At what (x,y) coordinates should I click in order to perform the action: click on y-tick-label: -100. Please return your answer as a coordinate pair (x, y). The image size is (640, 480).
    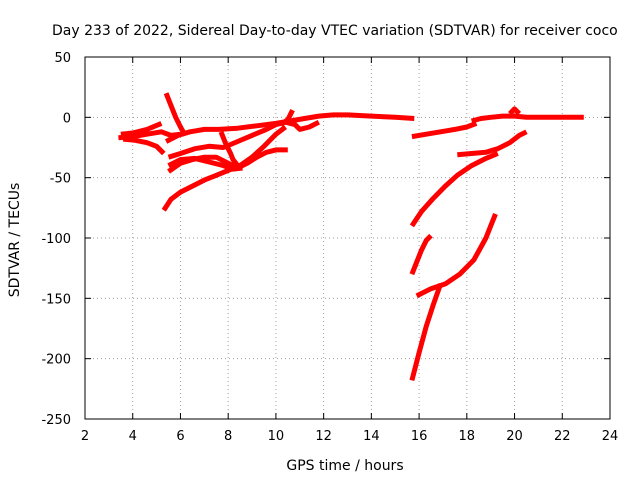
    Looking at the image, I should click on (56, 239).